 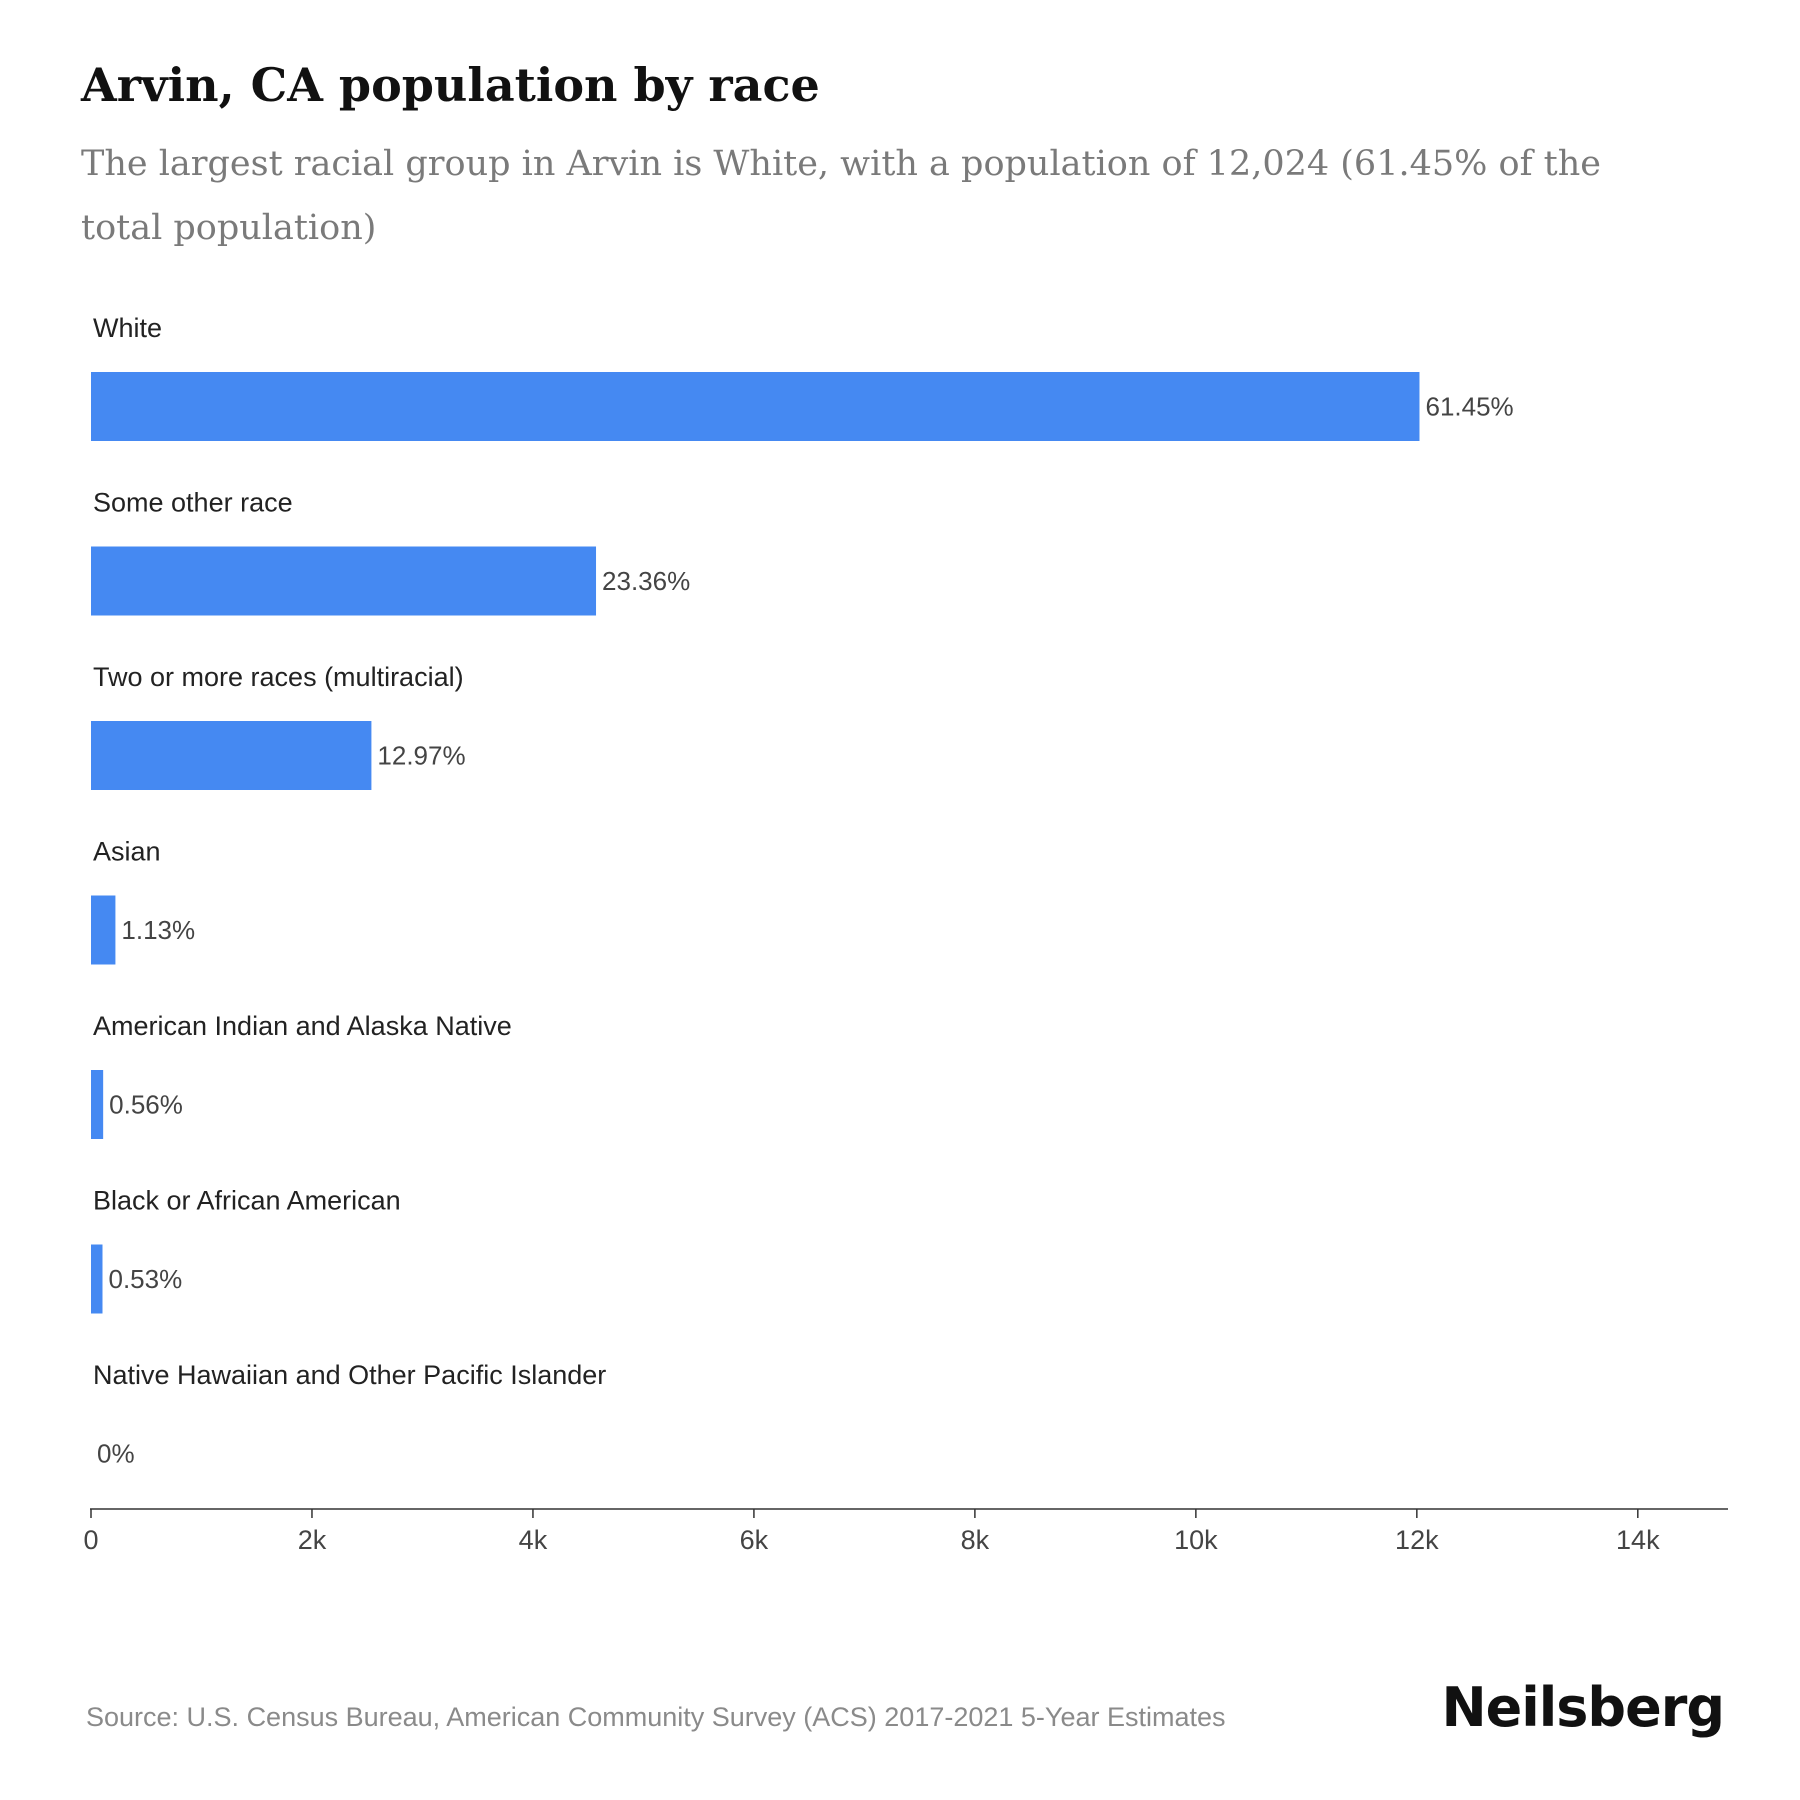 I want to click on x-tick-label: 8k, so click(x=975, y=1540).